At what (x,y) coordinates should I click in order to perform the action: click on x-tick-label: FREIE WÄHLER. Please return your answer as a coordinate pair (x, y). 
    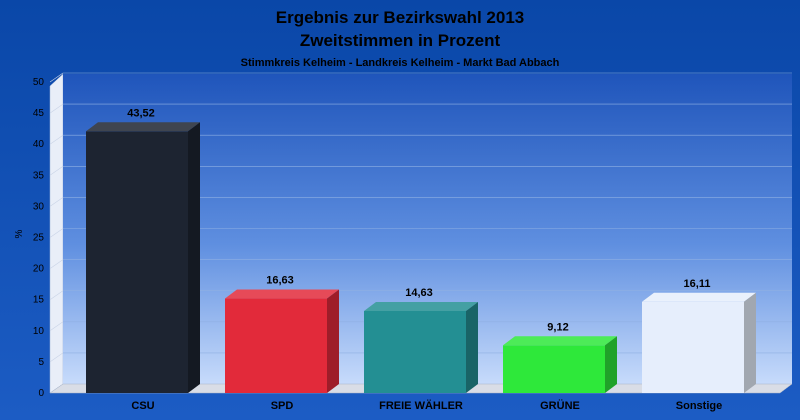
    Looking at the image, I should click on (421, 405).